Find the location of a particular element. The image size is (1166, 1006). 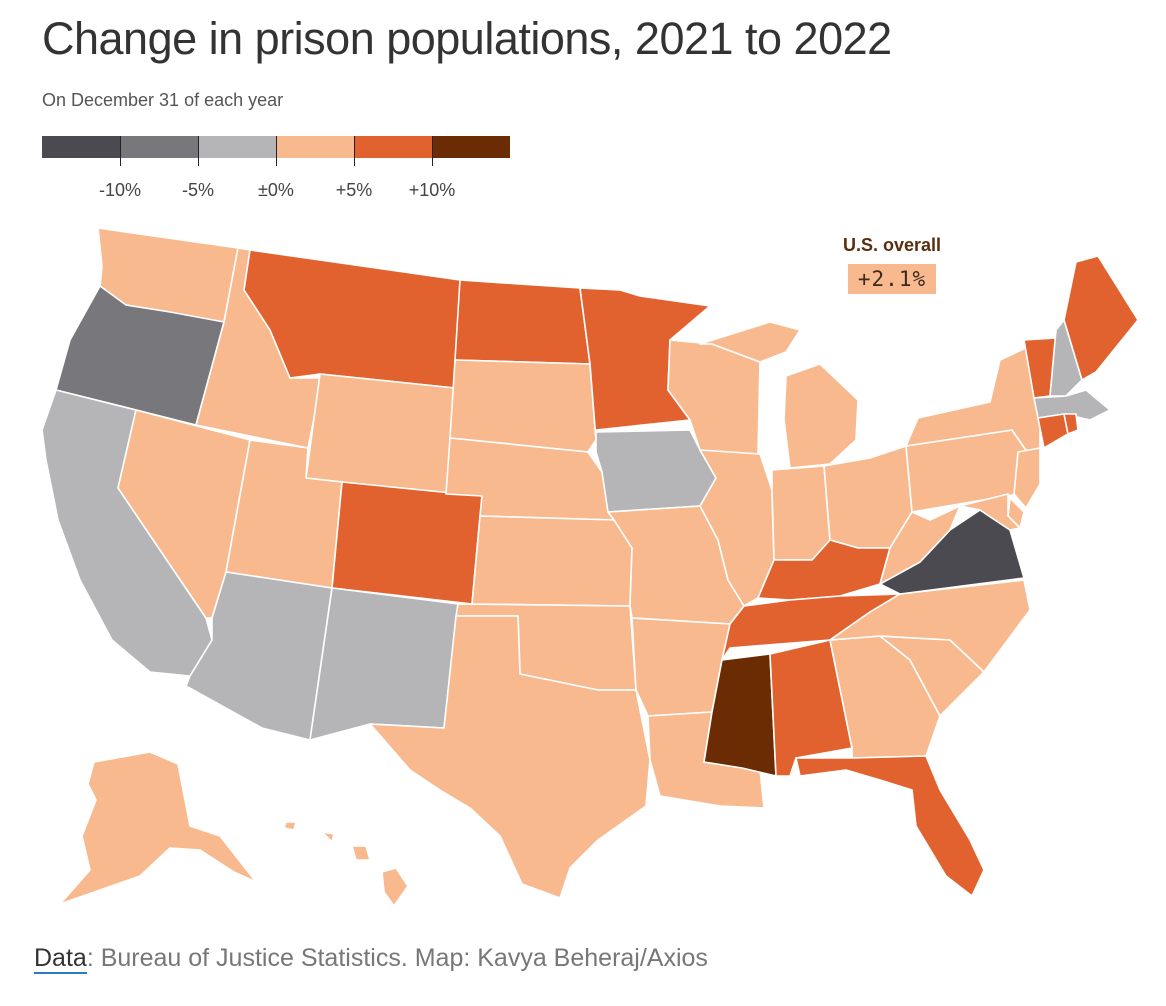

state-wyoming is located at coordinates (380, 434).